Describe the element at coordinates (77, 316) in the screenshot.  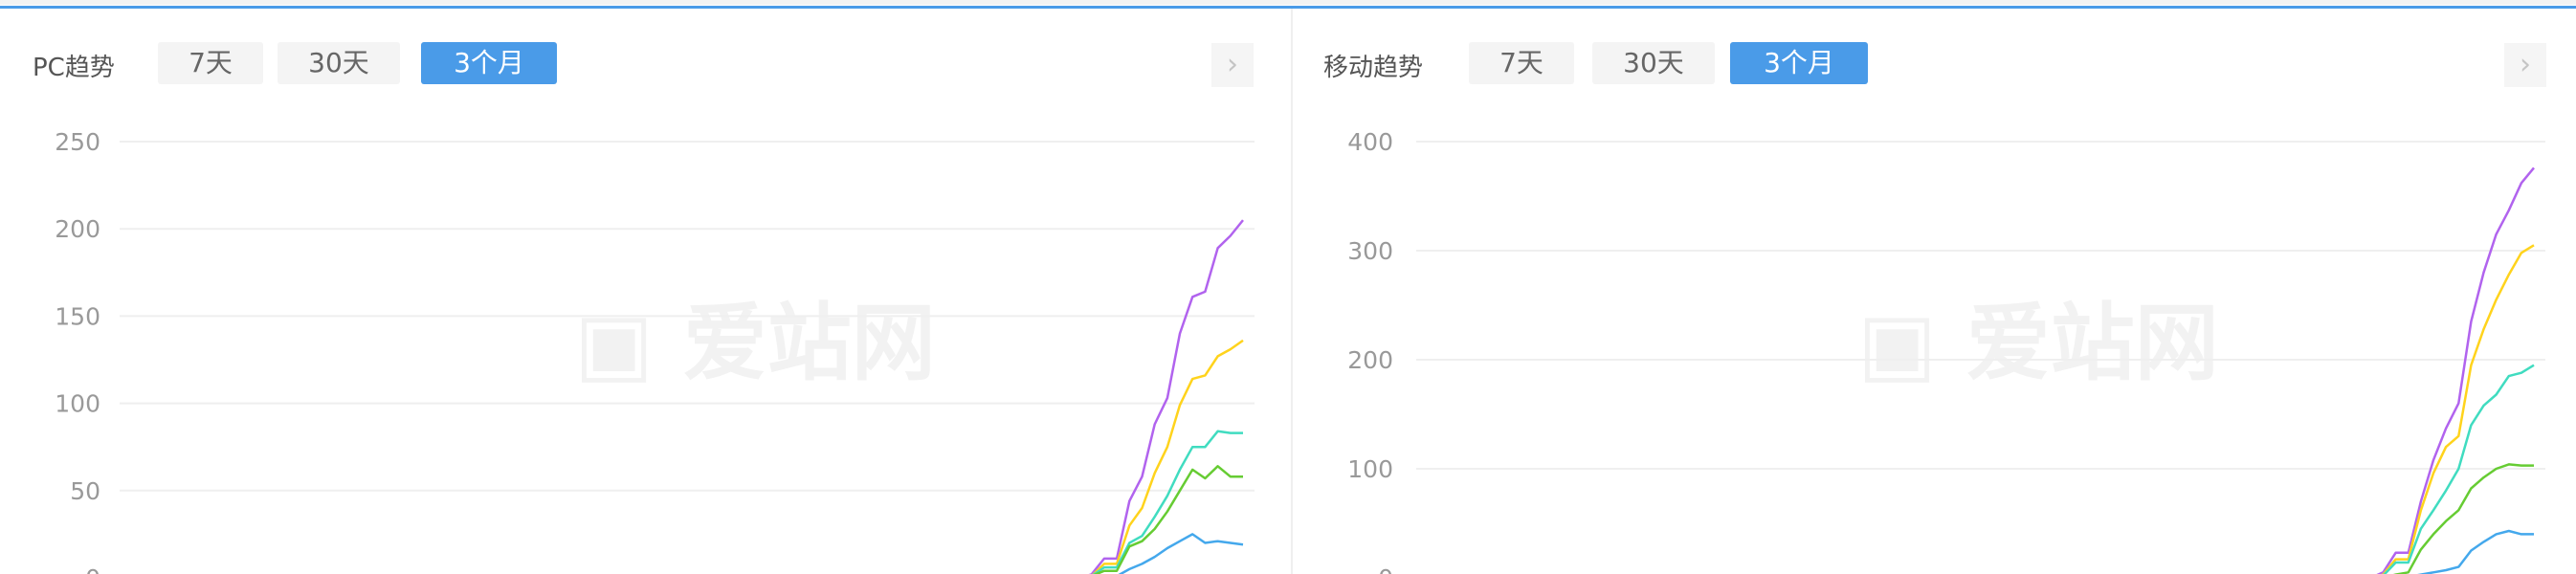
I see `y-tick-label: 150` at that location.